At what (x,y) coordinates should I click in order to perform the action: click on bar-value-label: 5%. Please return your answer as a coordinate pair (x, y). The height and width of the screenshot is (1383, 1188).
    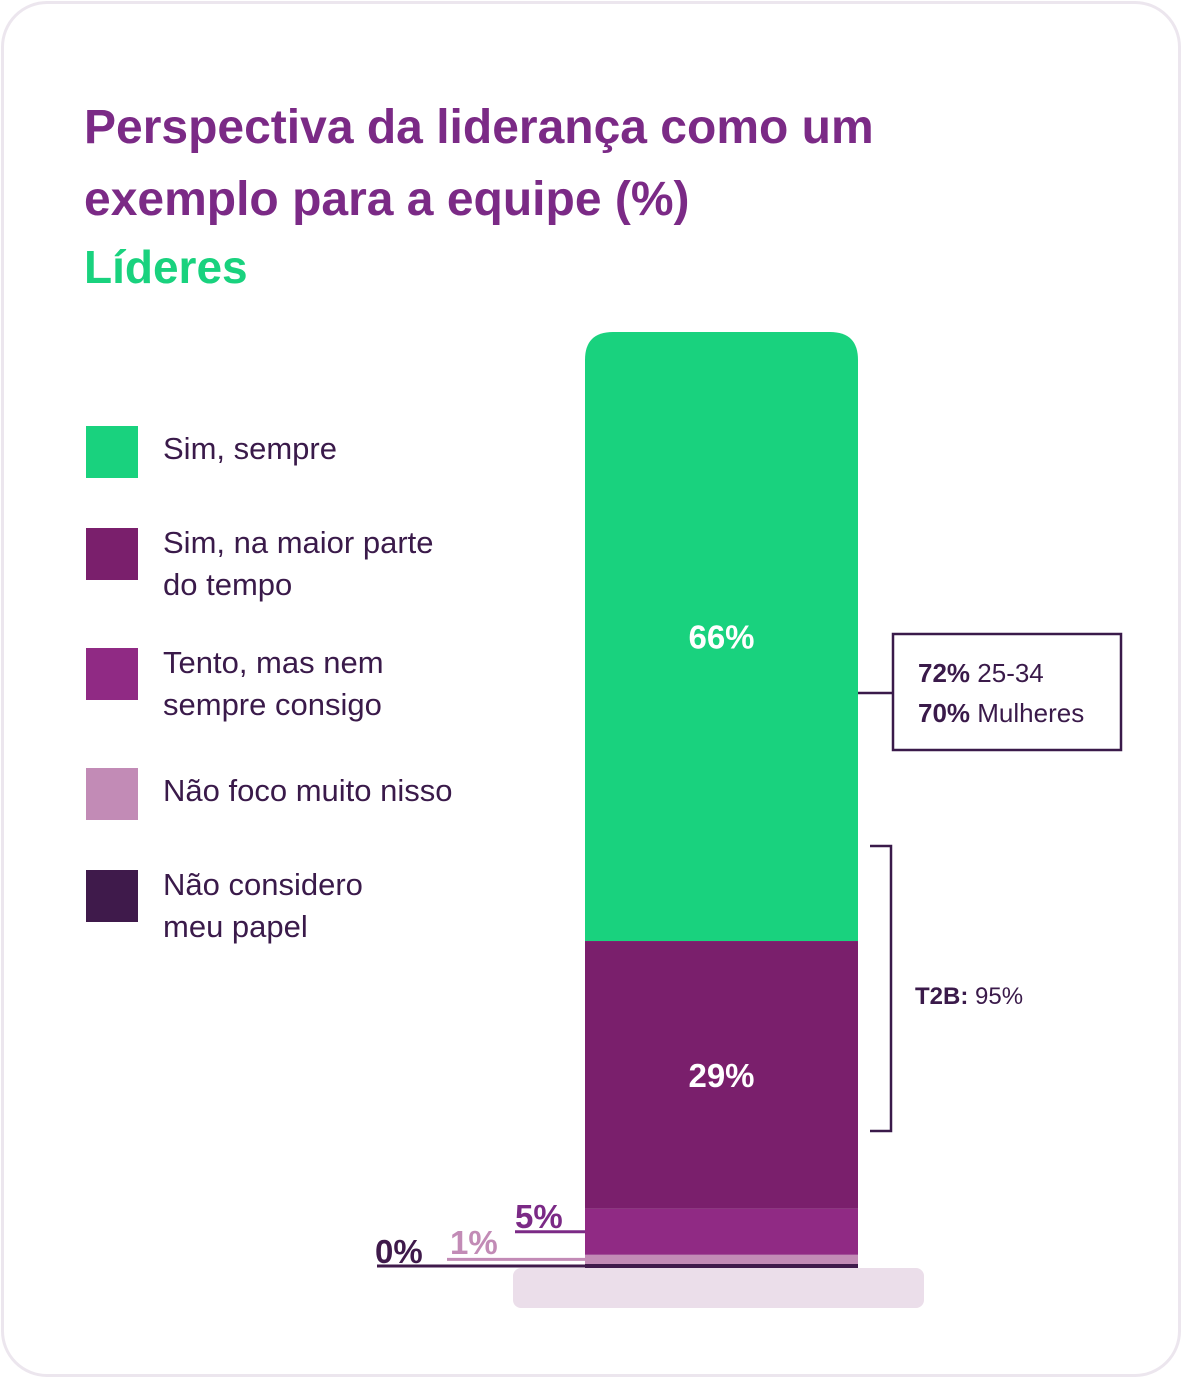
    Looking at the image, I should click on (539, 1216).